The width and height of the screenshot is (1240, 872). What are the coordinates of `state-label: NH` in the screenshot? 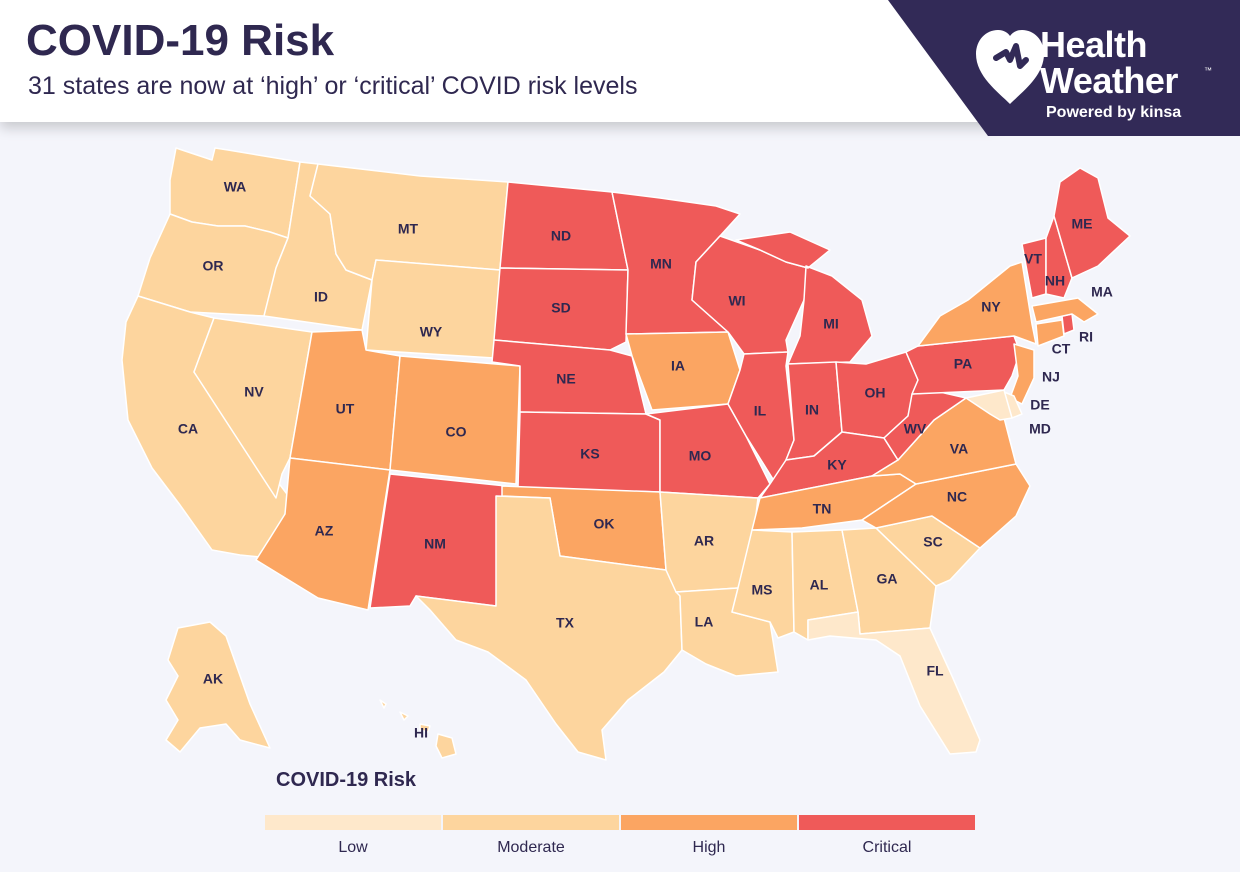 It's located at (1055, 281).